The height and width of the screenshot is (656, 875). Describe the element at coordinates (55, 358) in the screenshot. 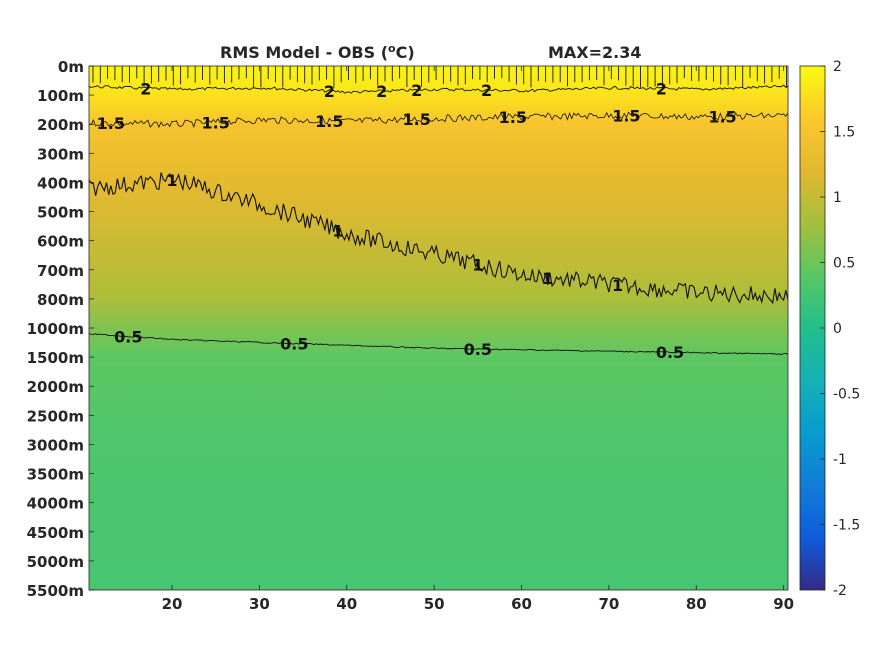

I see `y-tick-label: 1500m` at that location.